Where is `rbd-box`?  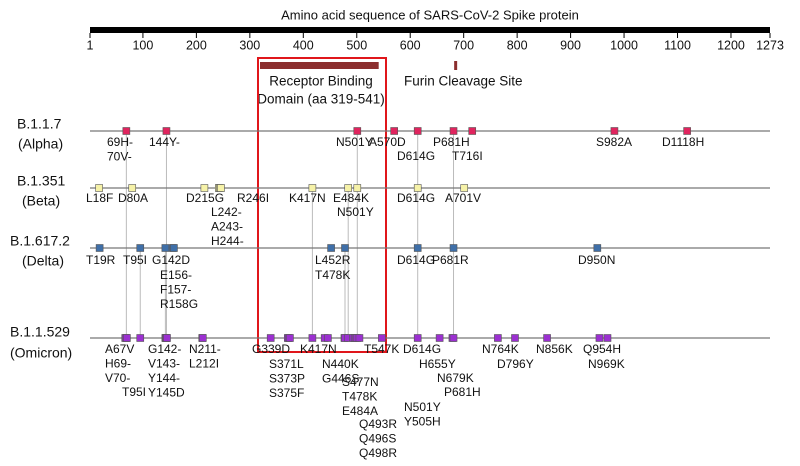
rbd-box is located at coordinates (322, 205).